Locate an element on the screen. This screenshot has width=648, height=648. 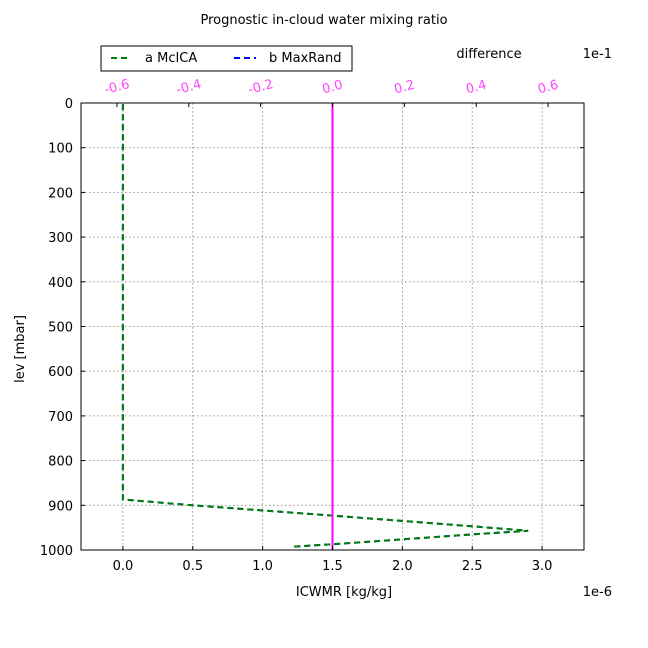
top-tick-label: 0.0 is located at coordinates (333, 88).